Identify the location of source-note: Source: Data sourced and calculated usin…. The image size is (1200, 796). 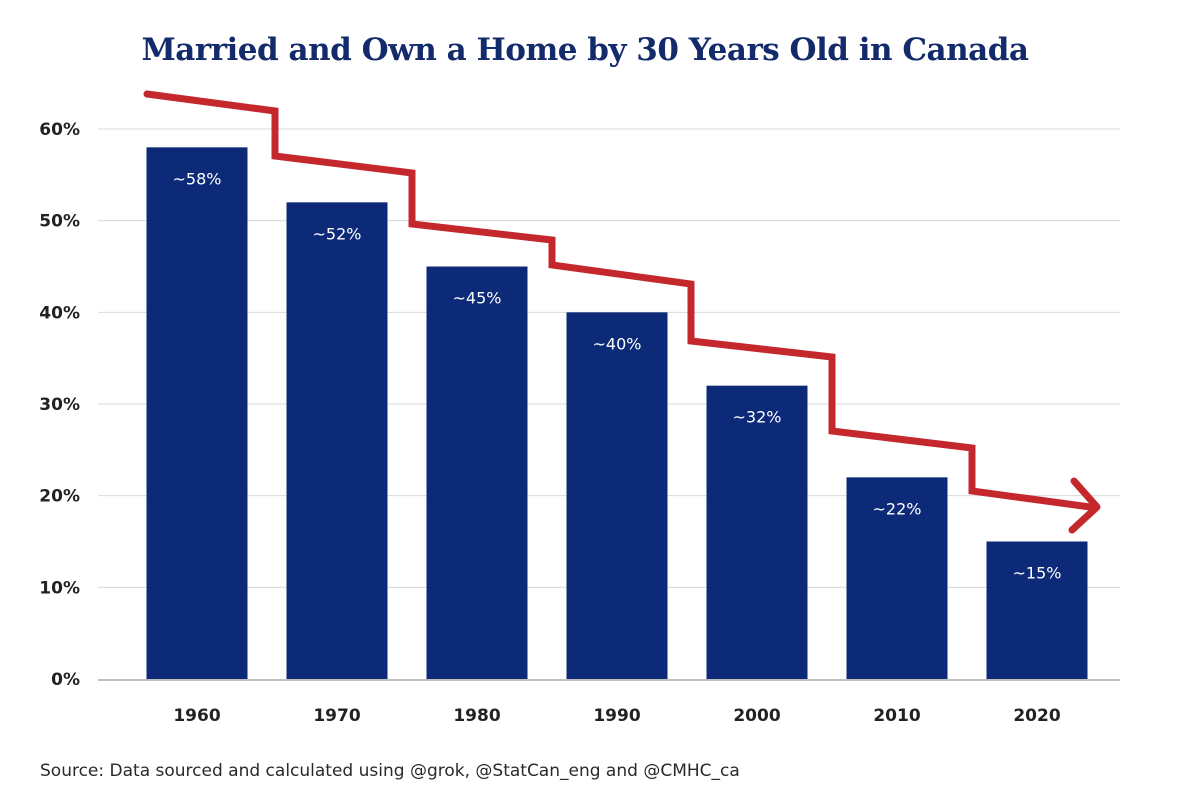
(390, 771).